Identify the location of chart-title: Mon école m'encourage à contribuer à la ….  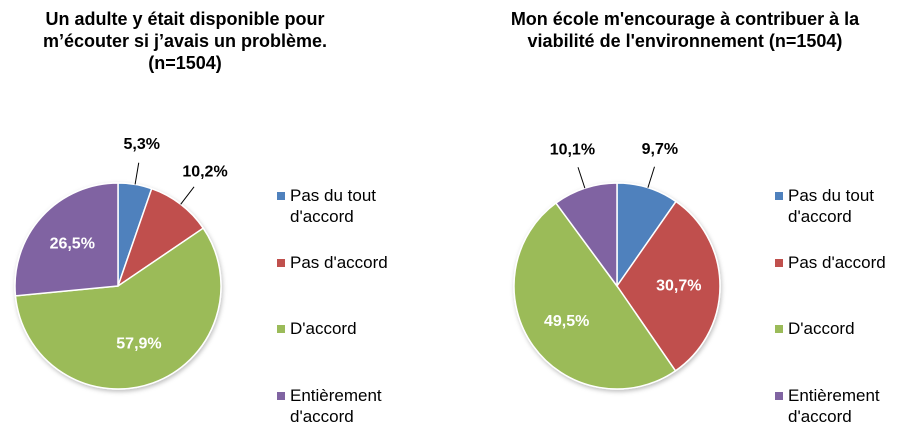
(685, 30).